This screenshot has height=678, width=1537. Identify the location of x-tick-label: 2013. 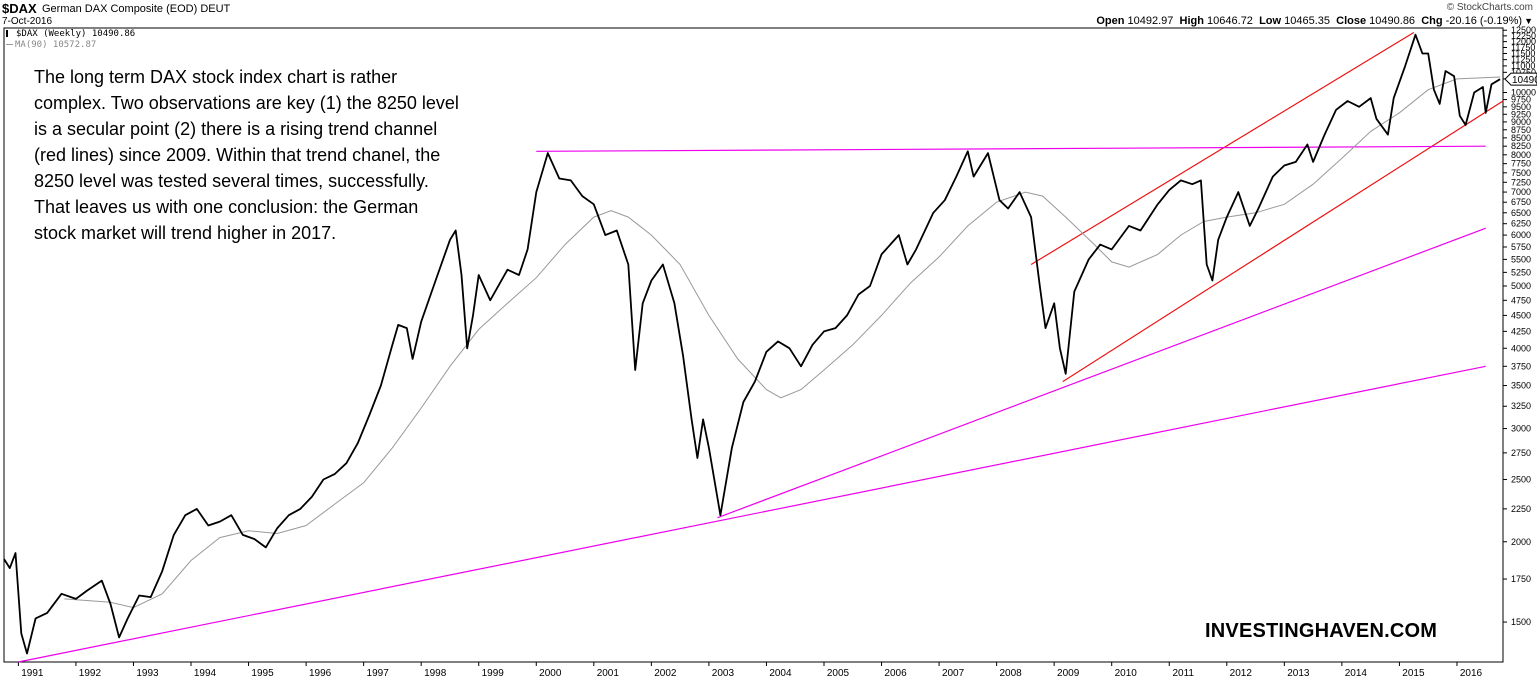
(1298, 673).